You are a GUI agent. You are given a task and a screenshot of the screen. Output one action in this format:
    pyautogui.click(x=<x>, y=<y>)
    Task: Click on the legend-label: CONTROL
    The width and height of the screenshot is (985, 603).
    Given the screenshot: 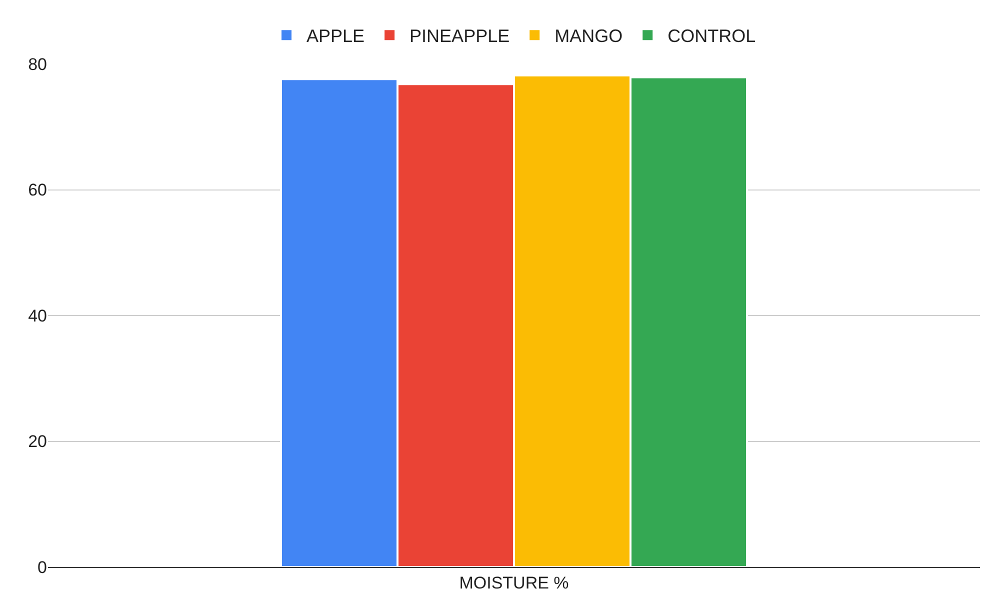 What is the action you would take?
    pyautogui.click(x=712, y=36)
    